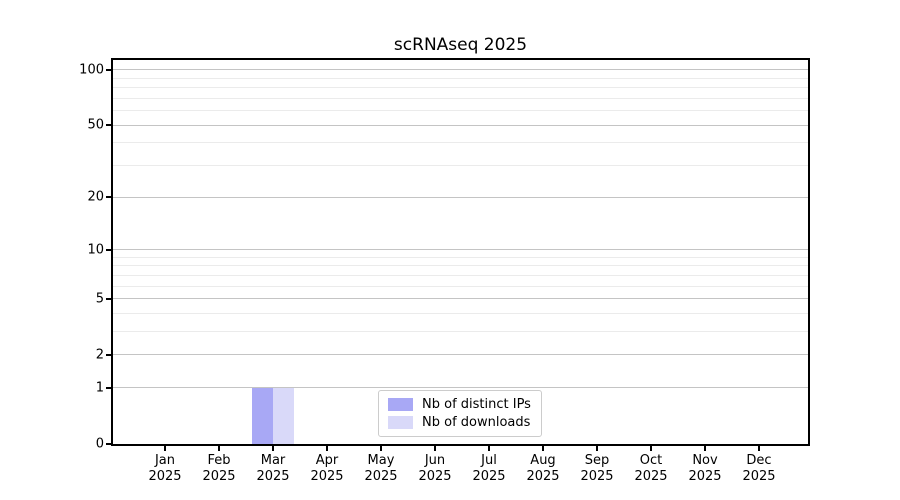  I want to click on x-tick-month: Jul, so click(489, 460).